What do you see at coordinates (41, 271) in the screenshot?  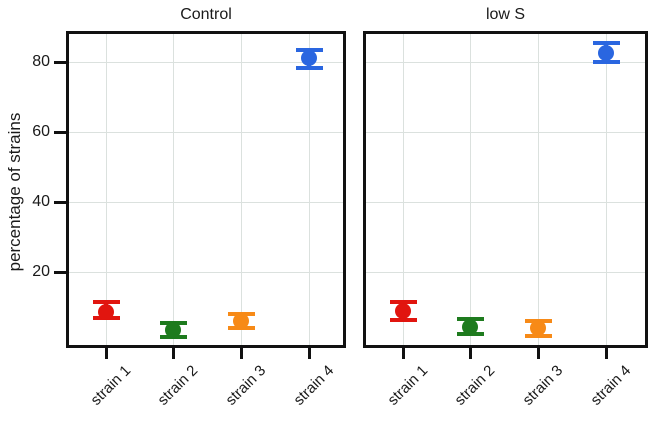 I see `y-tick-label: 20` at bounding box center [41, 271].